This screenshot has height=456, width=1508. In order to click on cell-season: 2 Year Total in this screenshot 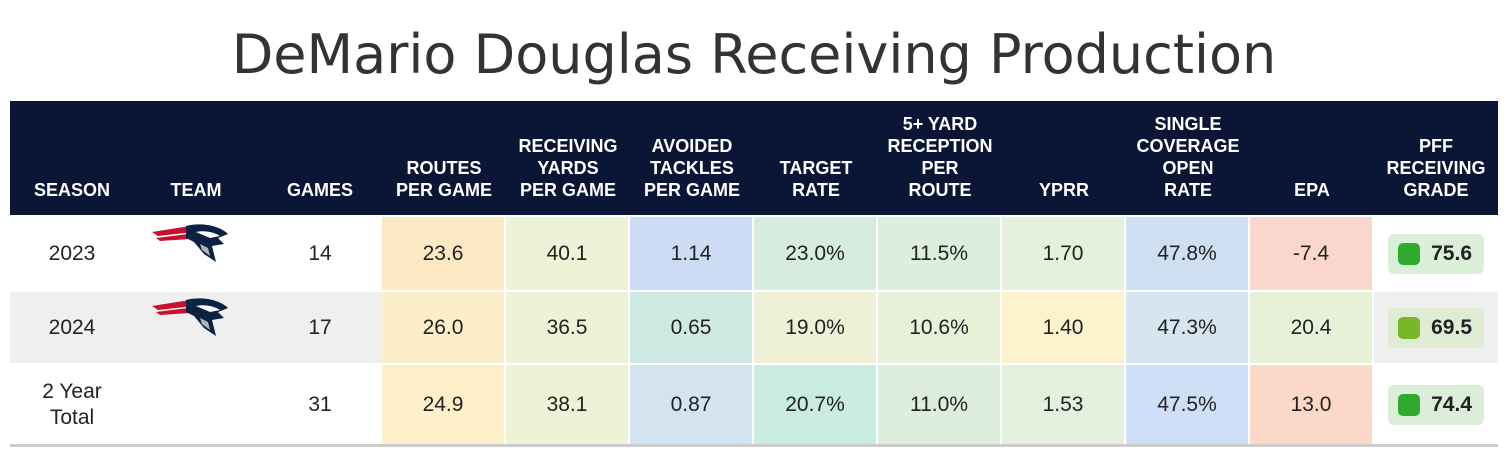, I will do `click(72, 404)`.